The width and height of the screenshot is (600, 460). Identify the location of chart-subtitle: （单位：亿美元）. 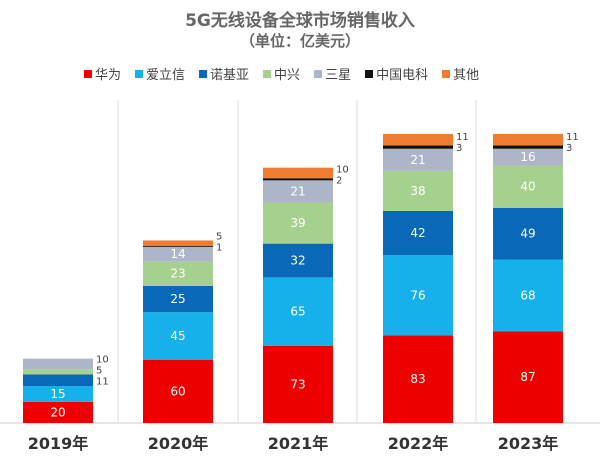
(299, 41).